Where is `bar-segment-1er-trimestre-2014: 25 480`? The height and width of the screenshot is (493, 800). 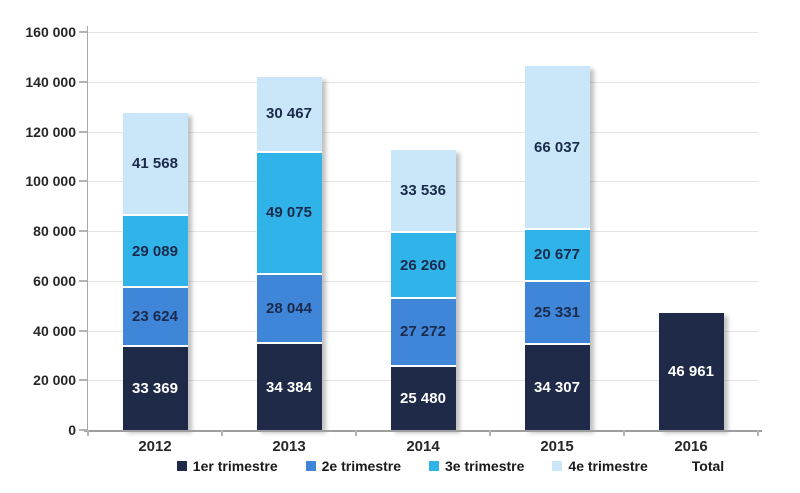 bar-segment-1er-trimestre-2014: 25 480 is located at coordinates (423, 398).